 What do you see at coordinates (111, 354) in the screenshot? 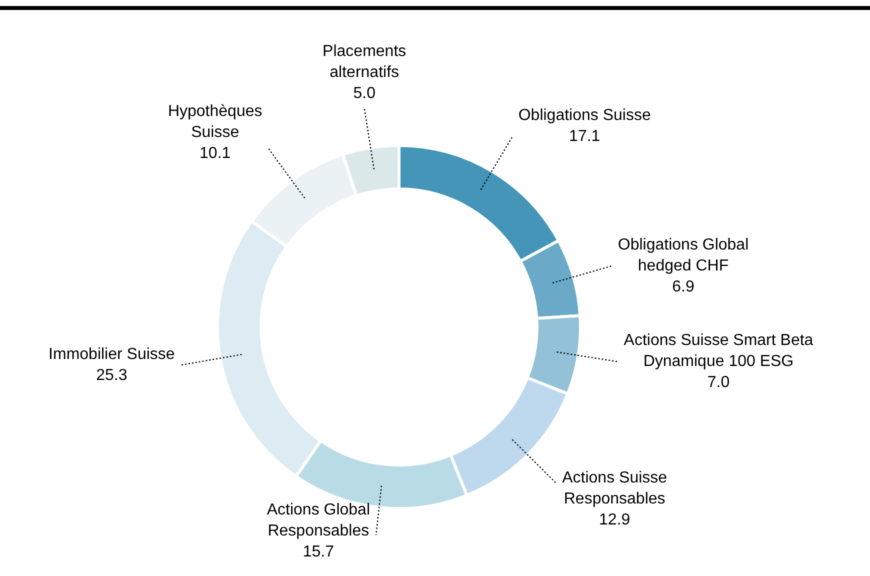
I see `slice-label: Immobilier Suisse` at bounding box center [111, 354].